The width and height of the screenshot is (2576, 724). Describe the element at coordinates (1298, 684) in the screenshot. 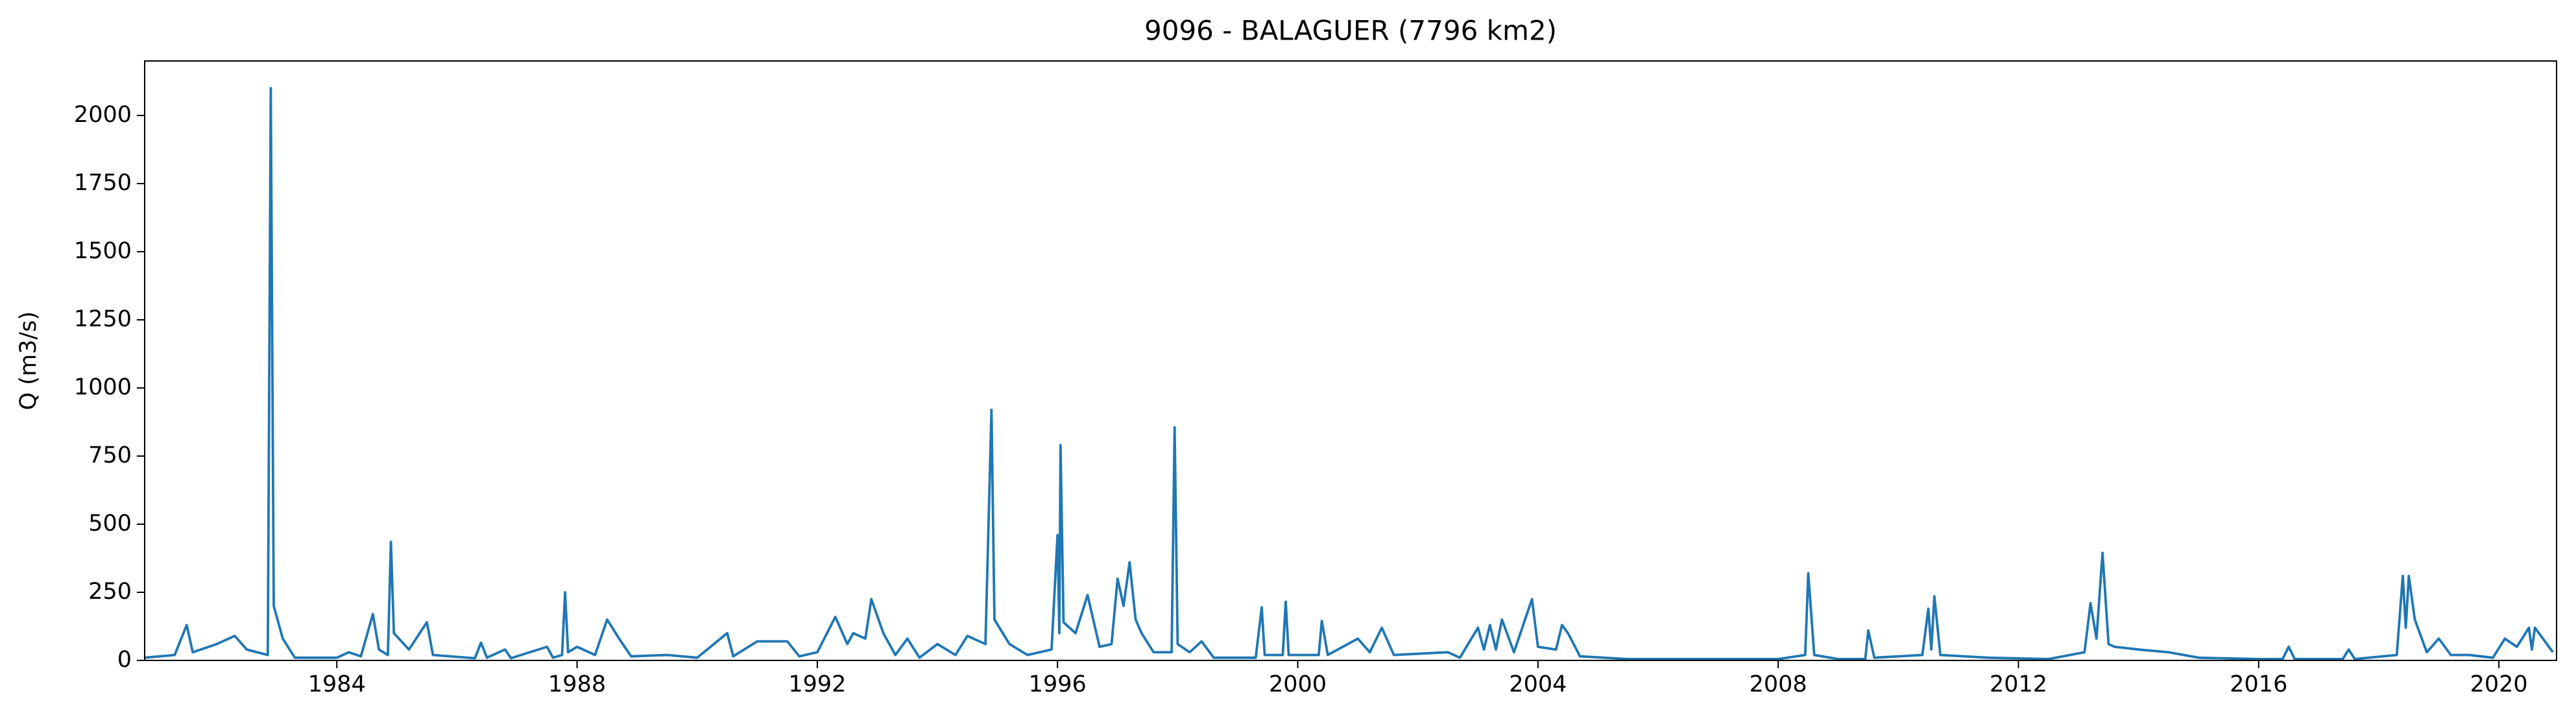

I see `x-tick-label: 2000` at that location.